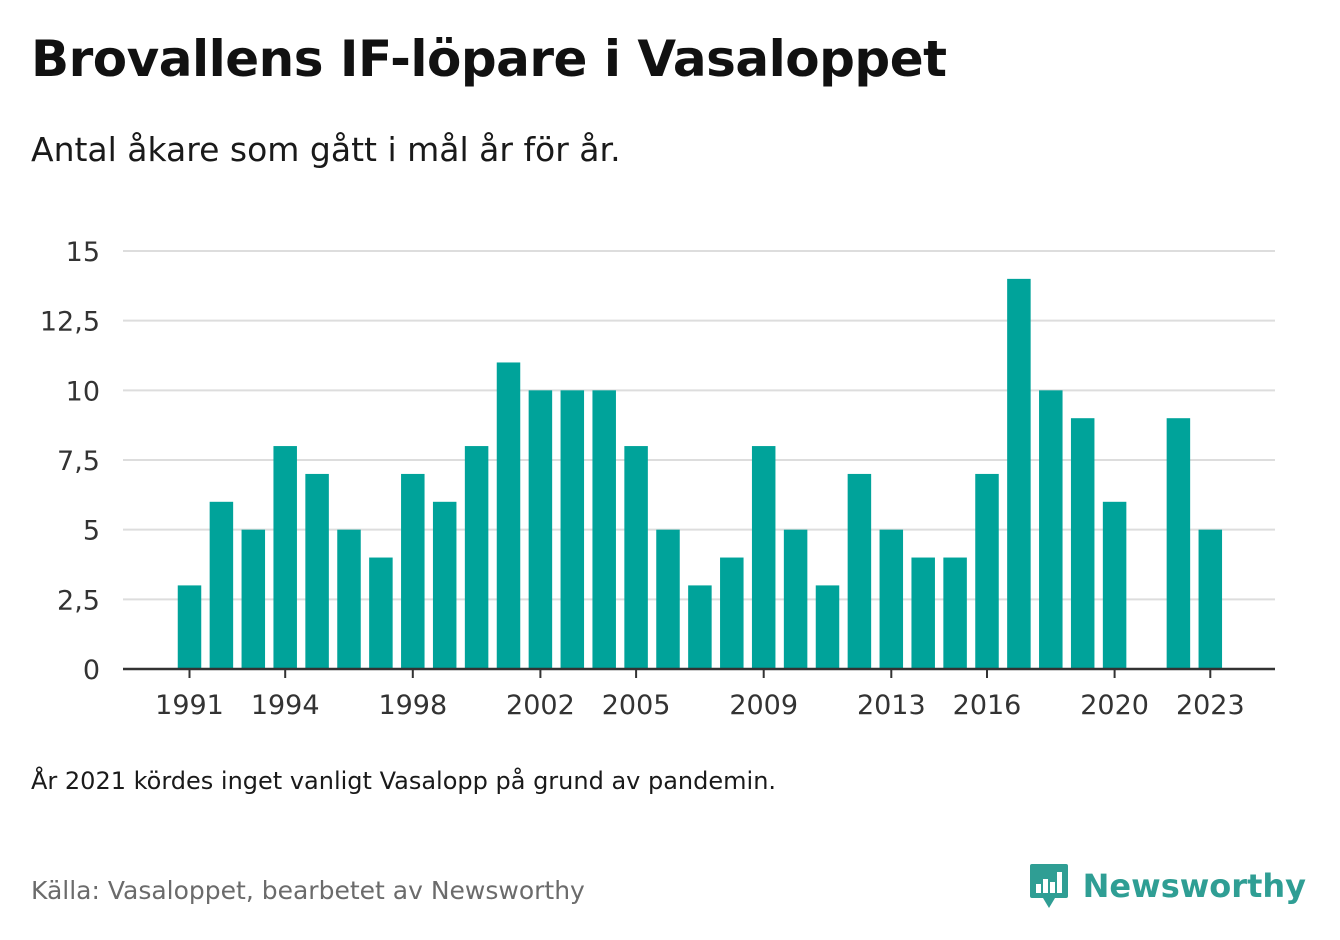  I want to click on bar-1995, so click(317, 571).